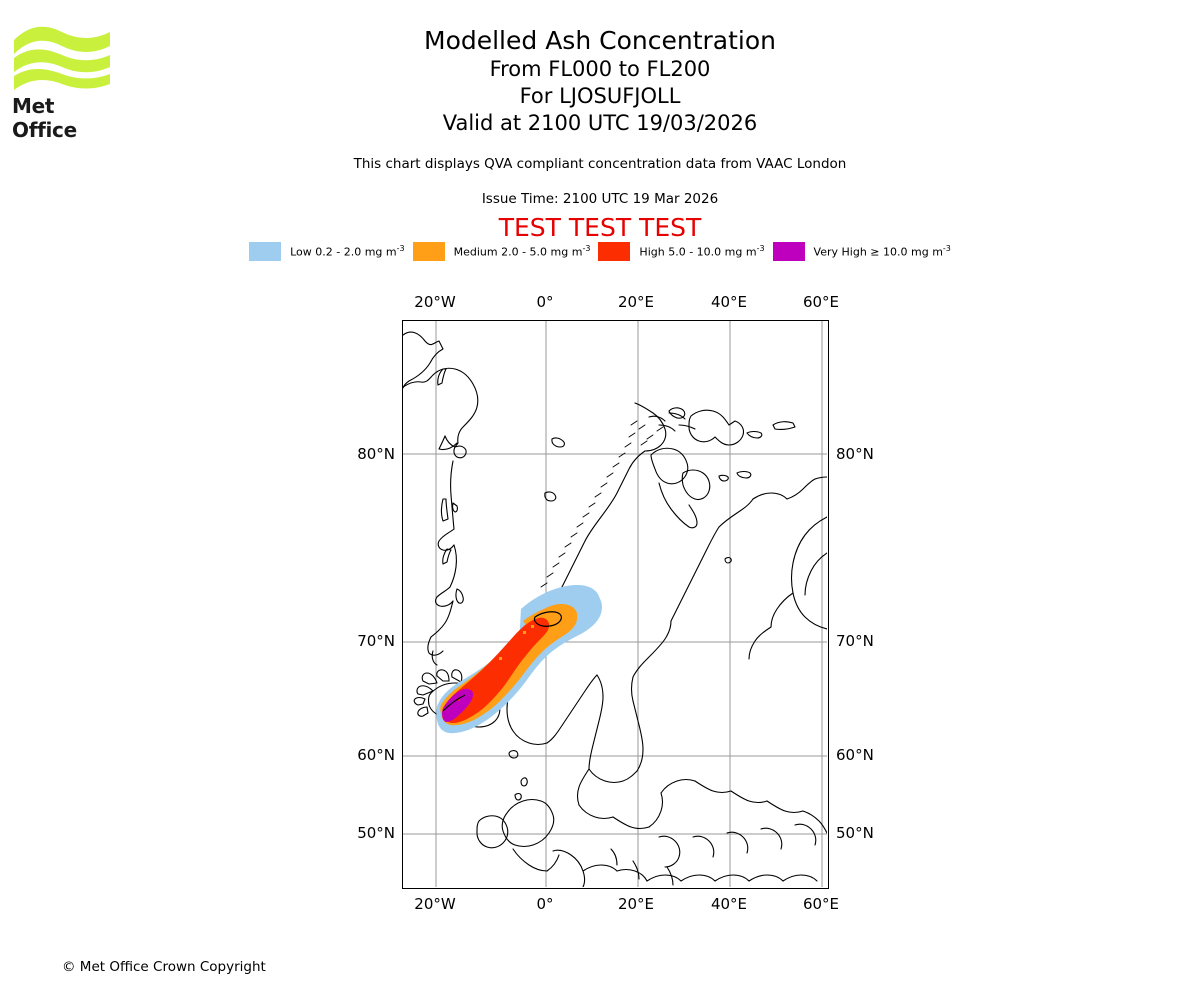 The image size is (1200, 1000). I want to click on lon-tick-top-4: 60°E, so click(821, 302).